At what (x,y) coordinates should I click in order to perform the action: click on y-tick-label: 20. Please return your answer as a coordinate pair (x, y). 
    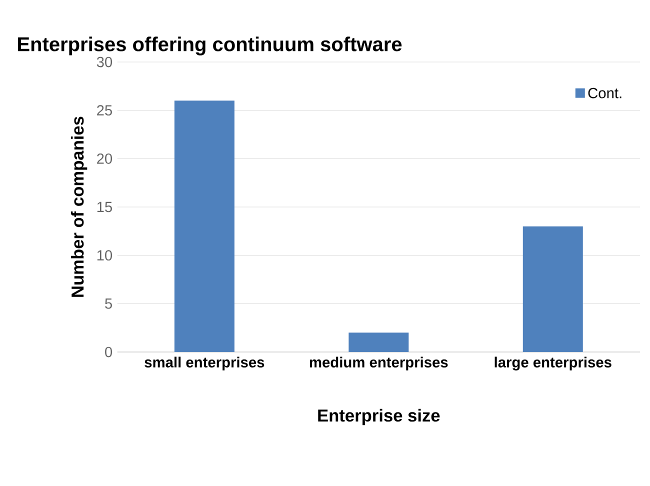
    Looking at the image, I should click on (104, 158).